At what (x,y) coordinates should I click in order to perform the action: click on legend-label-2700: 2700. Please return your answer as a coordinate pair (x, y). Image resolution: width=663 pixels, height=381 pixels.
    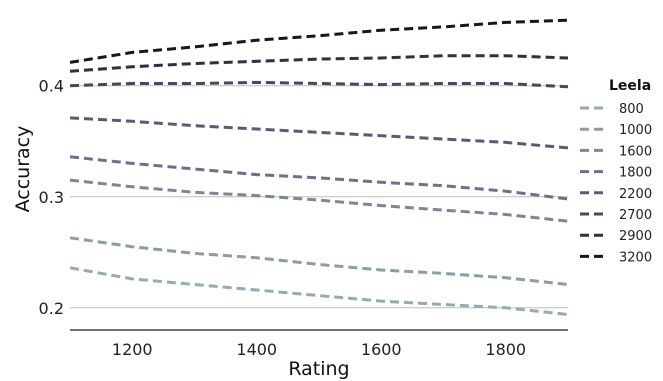
    Looking at the image, I should click on (635, 215).